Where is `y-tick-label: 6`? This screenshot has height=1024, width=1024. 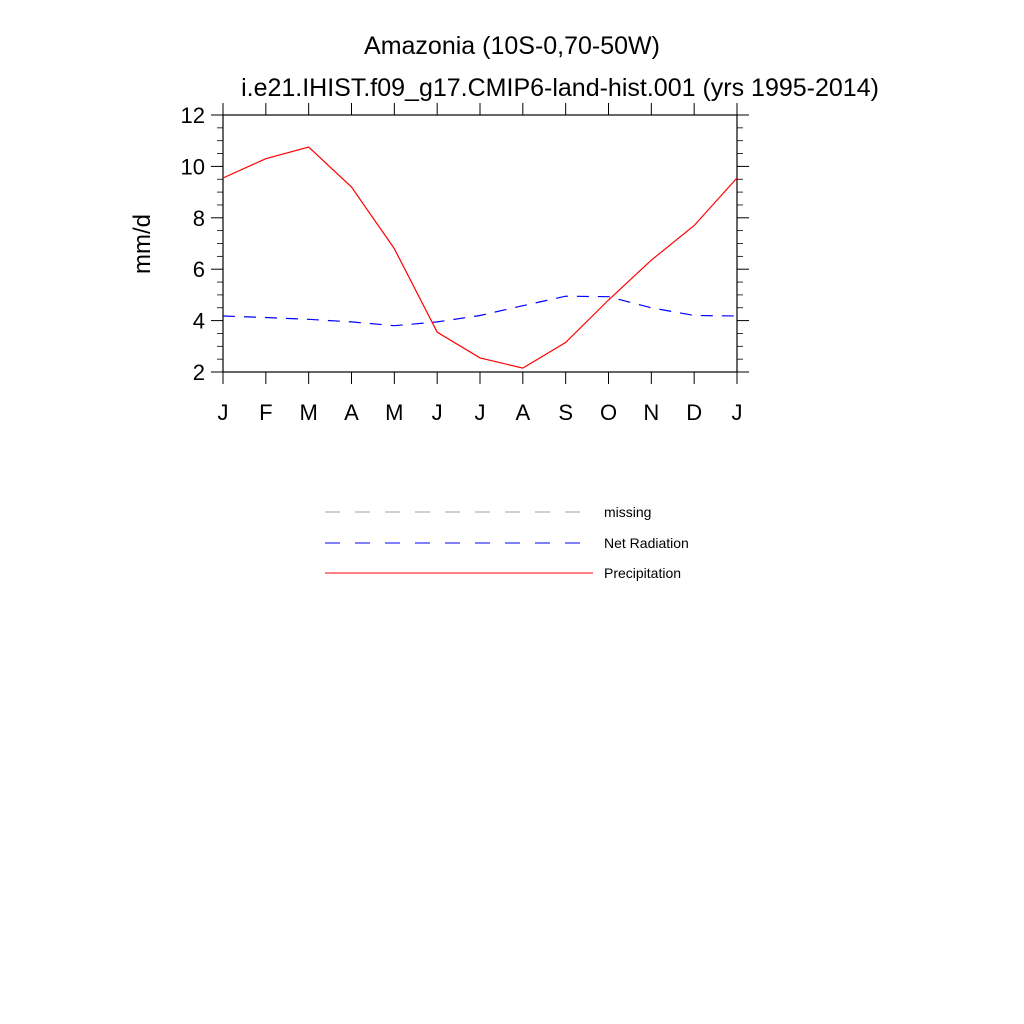 y-tick-label: 6 is located at coordinates (199, 269).